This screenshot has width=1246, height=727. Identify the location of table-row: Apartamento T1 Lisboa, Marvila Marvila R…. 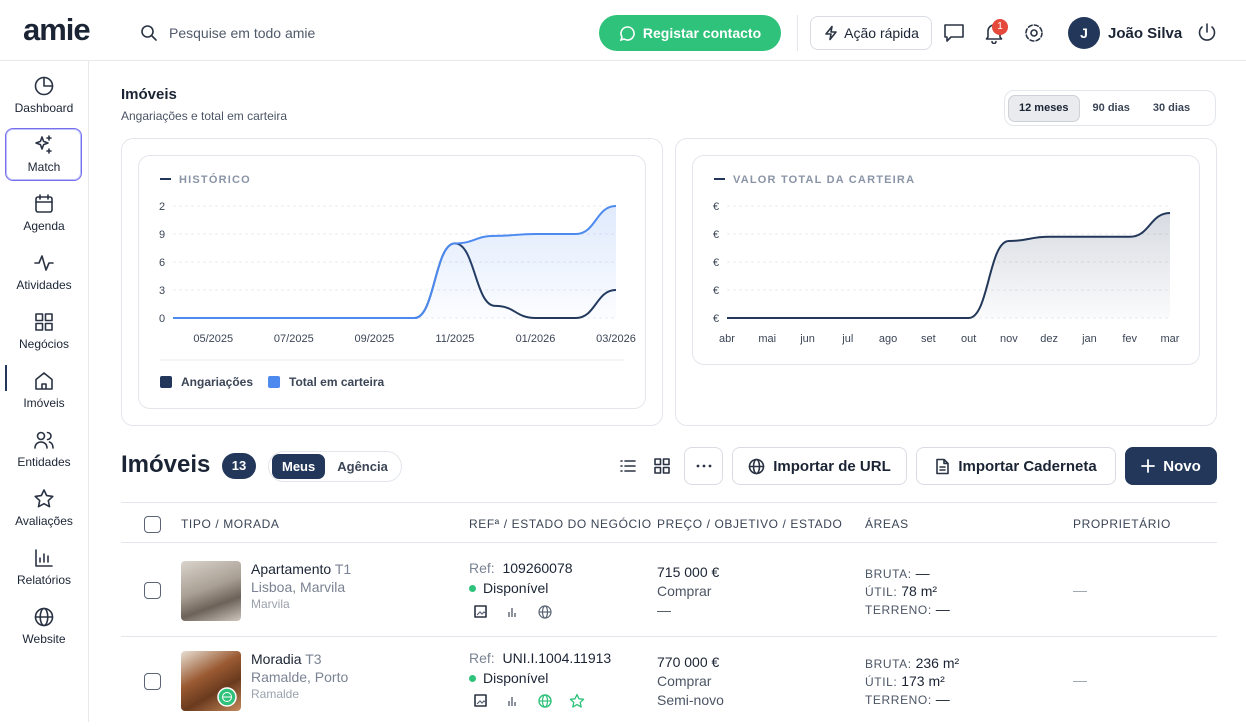
(669, 590).